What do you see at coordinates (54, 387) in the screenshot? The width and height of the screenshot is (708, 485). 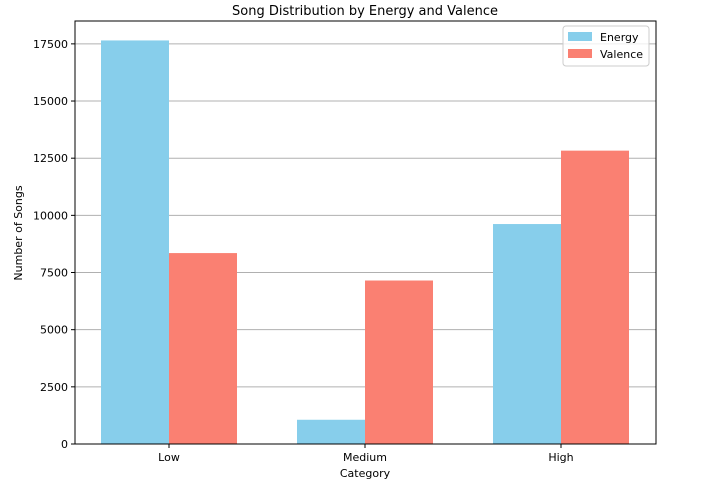 I see `y-tick-label: 2500` at bounding box center [54, 387].